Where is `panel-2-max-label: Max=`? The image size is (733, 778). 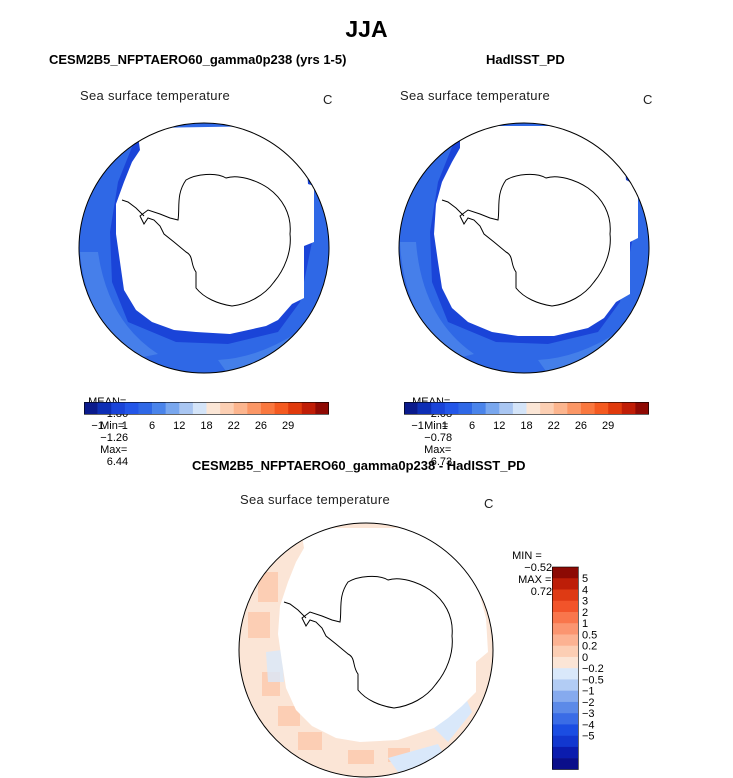 panel-2-max-label: Max= is located at coordinates (438, 450).